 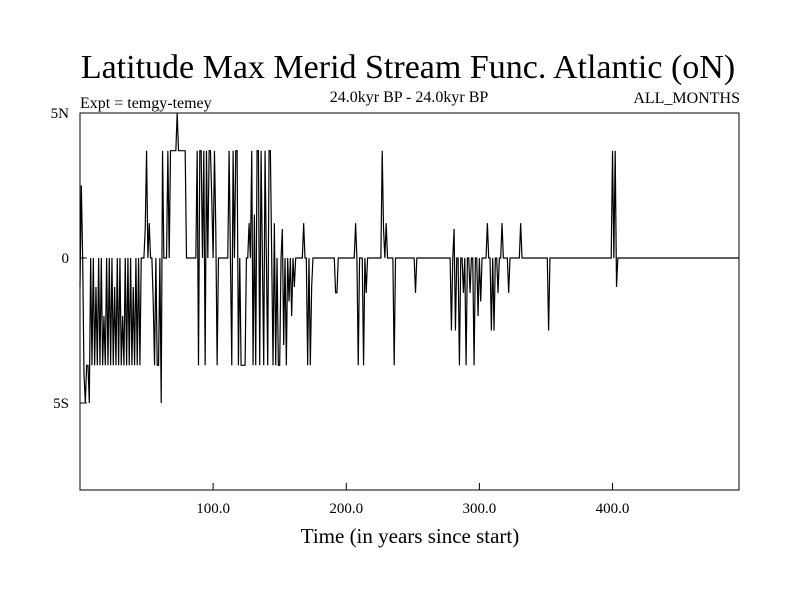 I want to click on x-tick-label: 300.0, so click(x=480, y=509).